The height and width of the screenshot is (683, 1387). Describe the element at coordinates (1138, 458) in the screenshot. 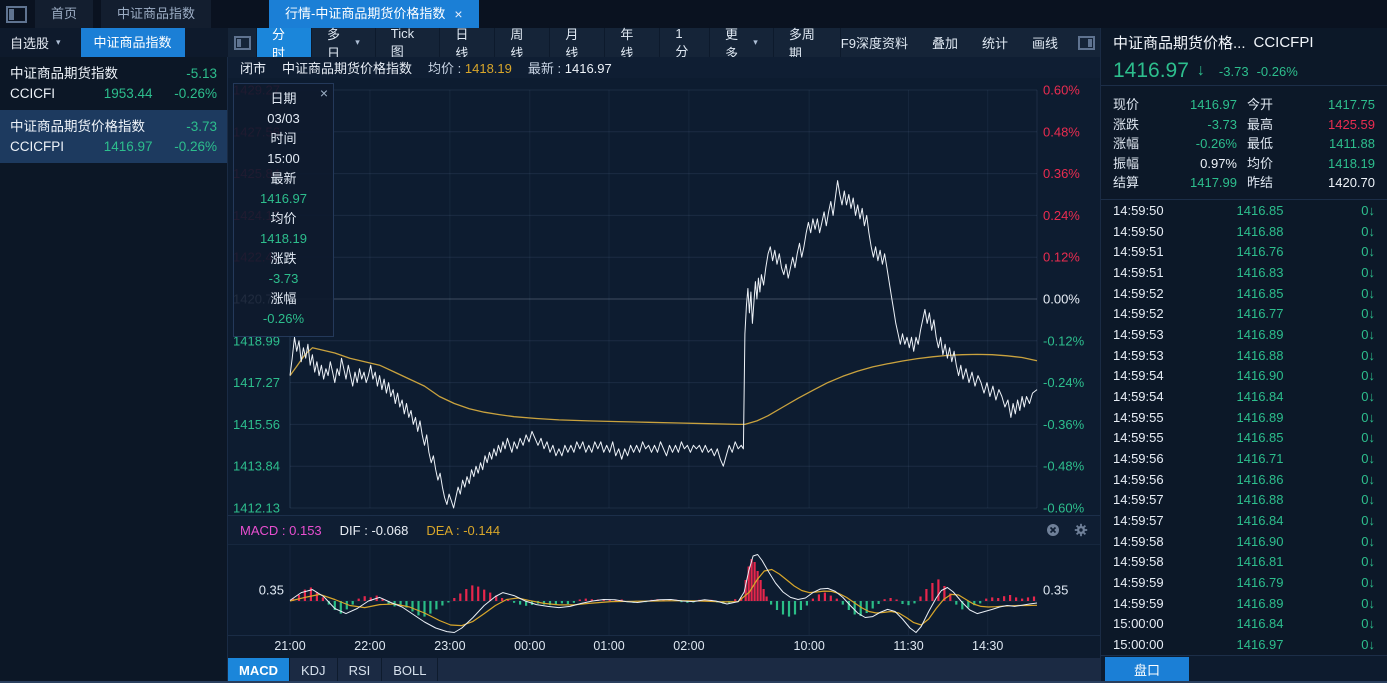

I see `tick-time: 14:59:56` at that location.